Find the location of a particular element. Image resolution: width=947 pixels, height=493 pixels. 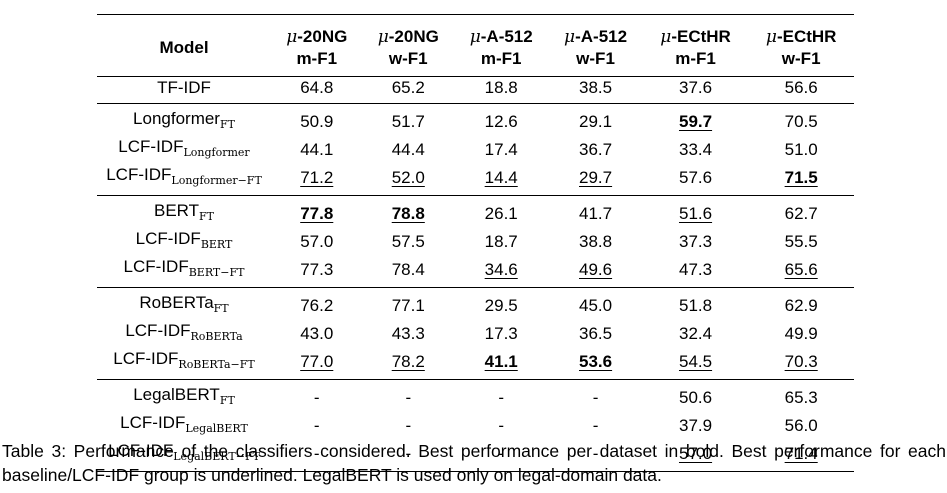

model-column-header: Model is located at coordinates (184, 45).